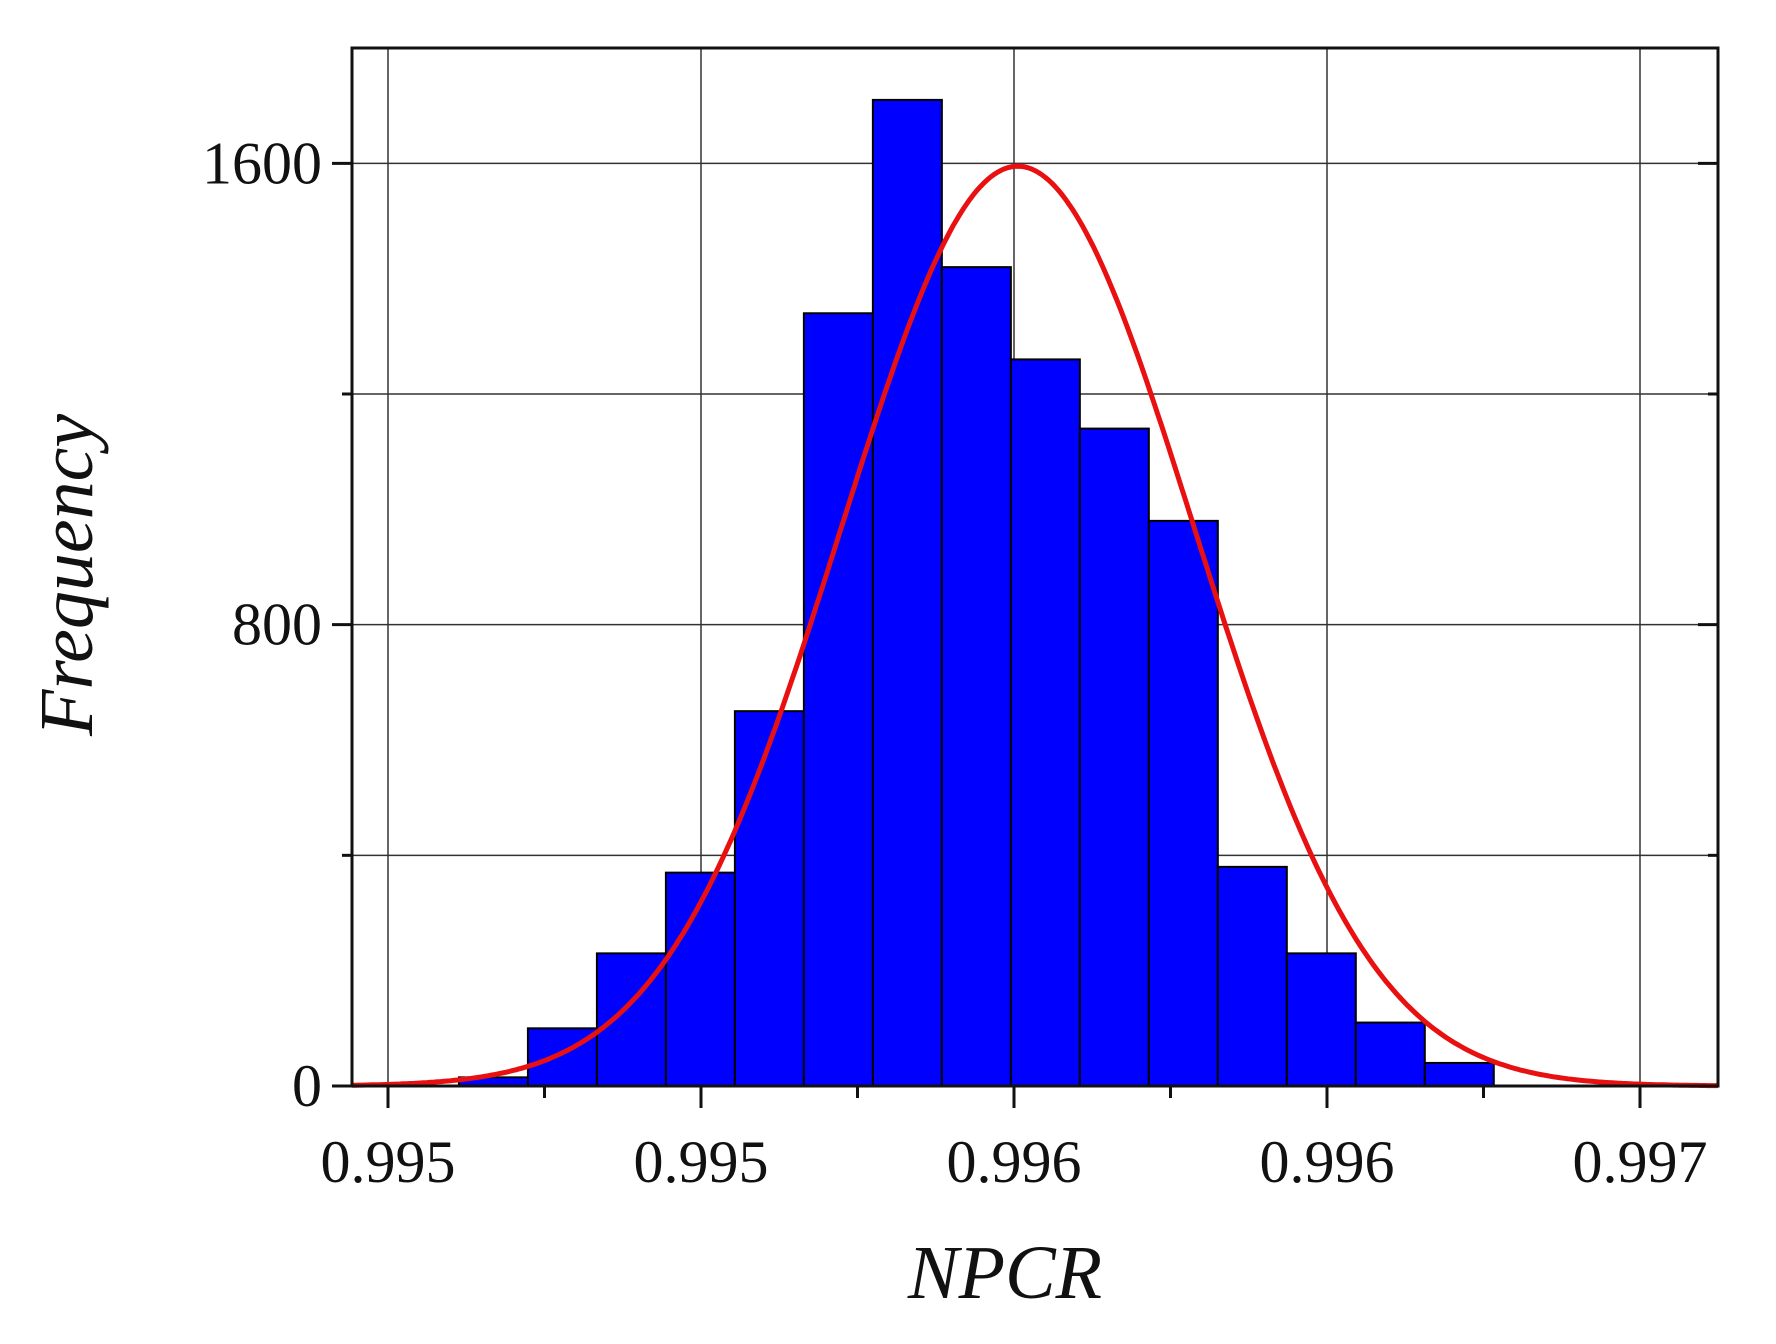 This screenshot has height=1344, width=1776. Describe the element at coordinates (307, 1086) in the screenshot. I see `y-tick-label: 0` at that location.